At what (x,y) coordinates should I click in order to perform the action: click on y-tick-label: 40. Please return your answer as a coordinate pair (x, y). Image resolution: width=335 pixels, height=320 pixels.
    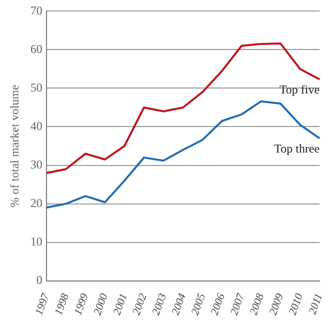
    Looking at the image, I should click on (36, 125).